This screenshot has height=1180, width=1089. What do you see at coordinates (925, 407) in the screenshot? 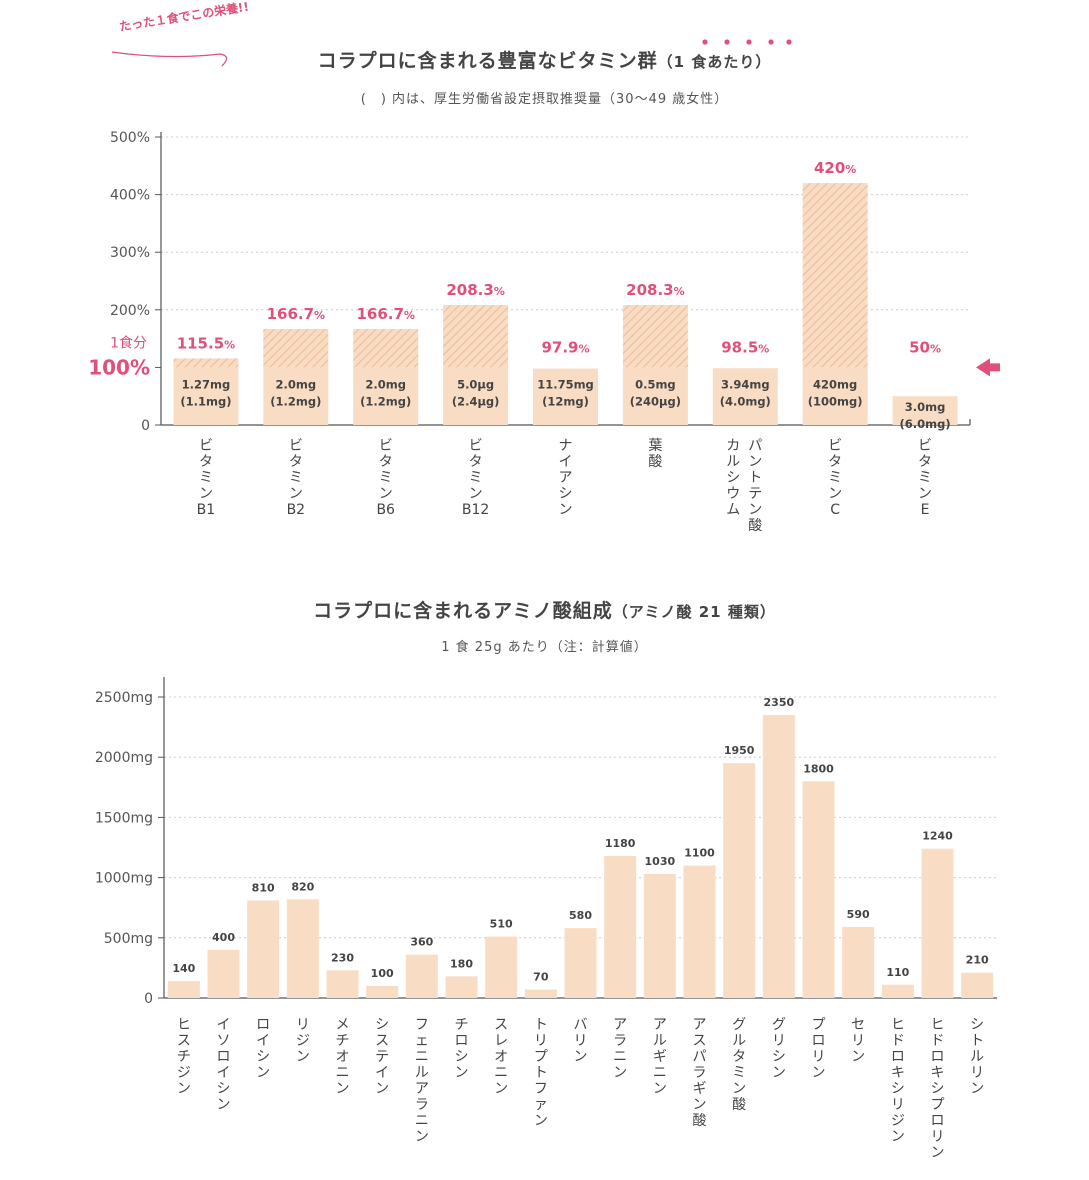
I see `amount-label: 3.0mg` at bounding box center [925, 407].